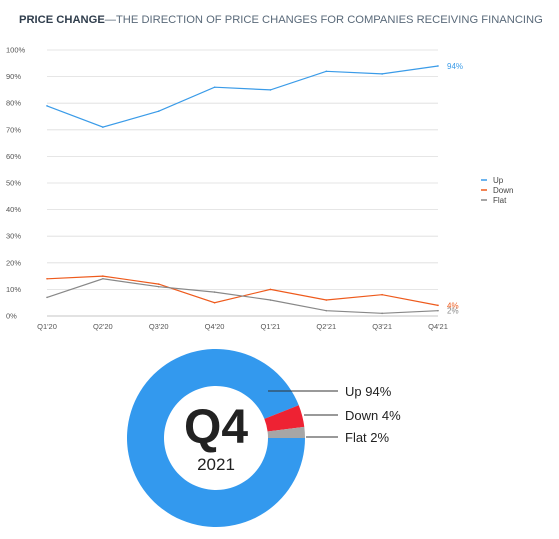 This screenshot has width=559, height=539. Describe the element at coordinates (367, 437) in the screenshot. I see `donut-label-flat: Flat 2%` at that location.